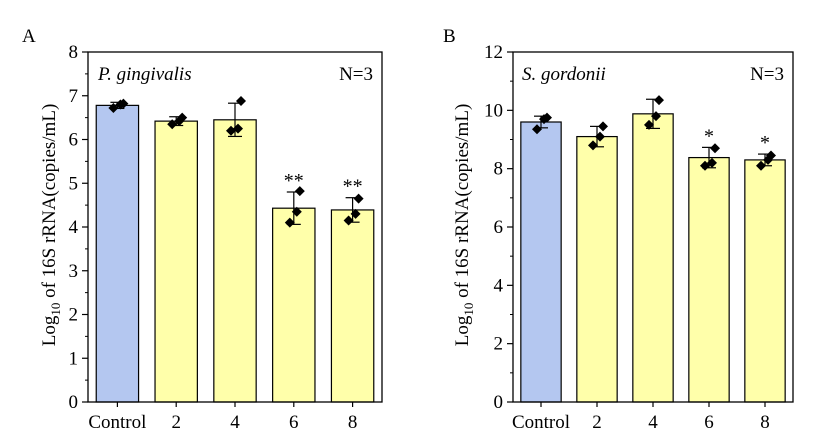 This screenshot has width=840, height=435. Describe the element at coordinates (597, 422) in the screenshot. I see `panel-b-x-tick-label: 2` at that location.